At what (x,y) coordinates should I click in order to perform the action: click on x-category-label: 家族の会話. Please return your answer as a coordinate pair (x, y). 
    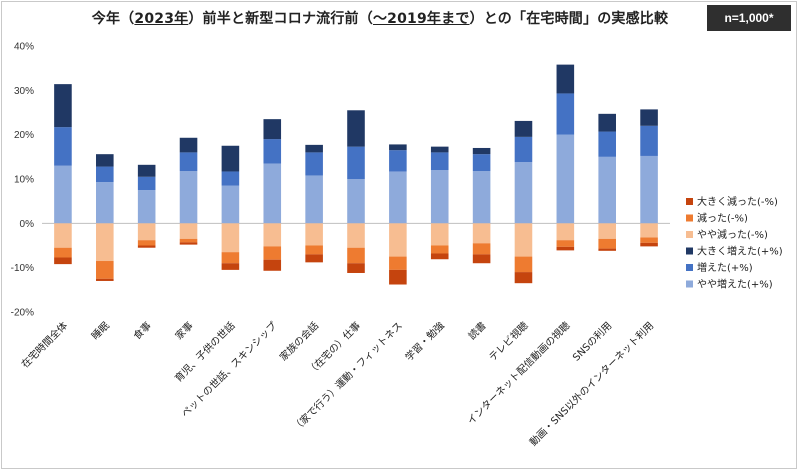
    Looking at the image, I should click on (299, 341).